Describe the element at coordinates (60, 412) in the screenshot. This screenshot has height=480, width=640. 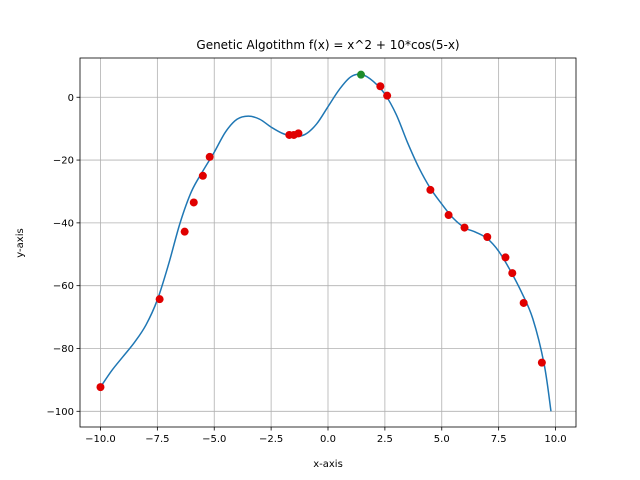
I see `y-tick-label: −100` at that location.